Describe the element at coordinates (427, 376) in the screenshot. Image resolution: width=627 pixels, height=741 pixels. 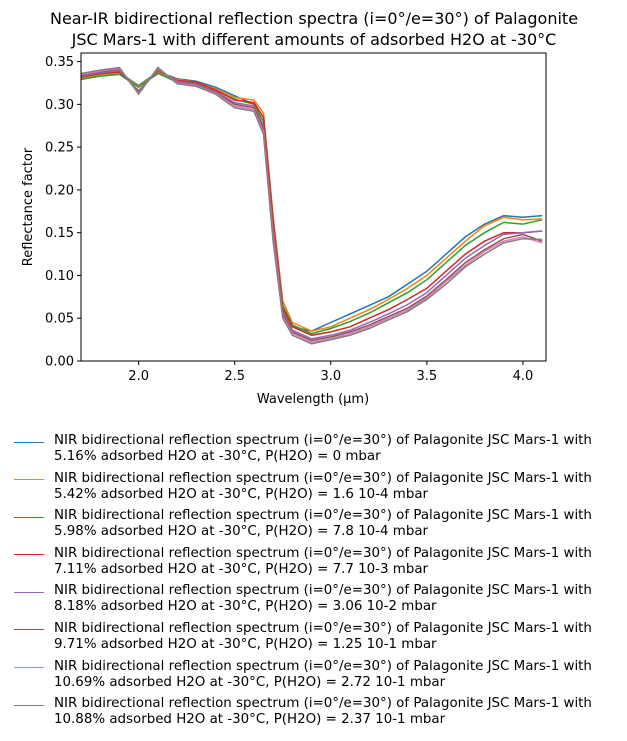
I see `x-tick-label: 3.5` at that location.